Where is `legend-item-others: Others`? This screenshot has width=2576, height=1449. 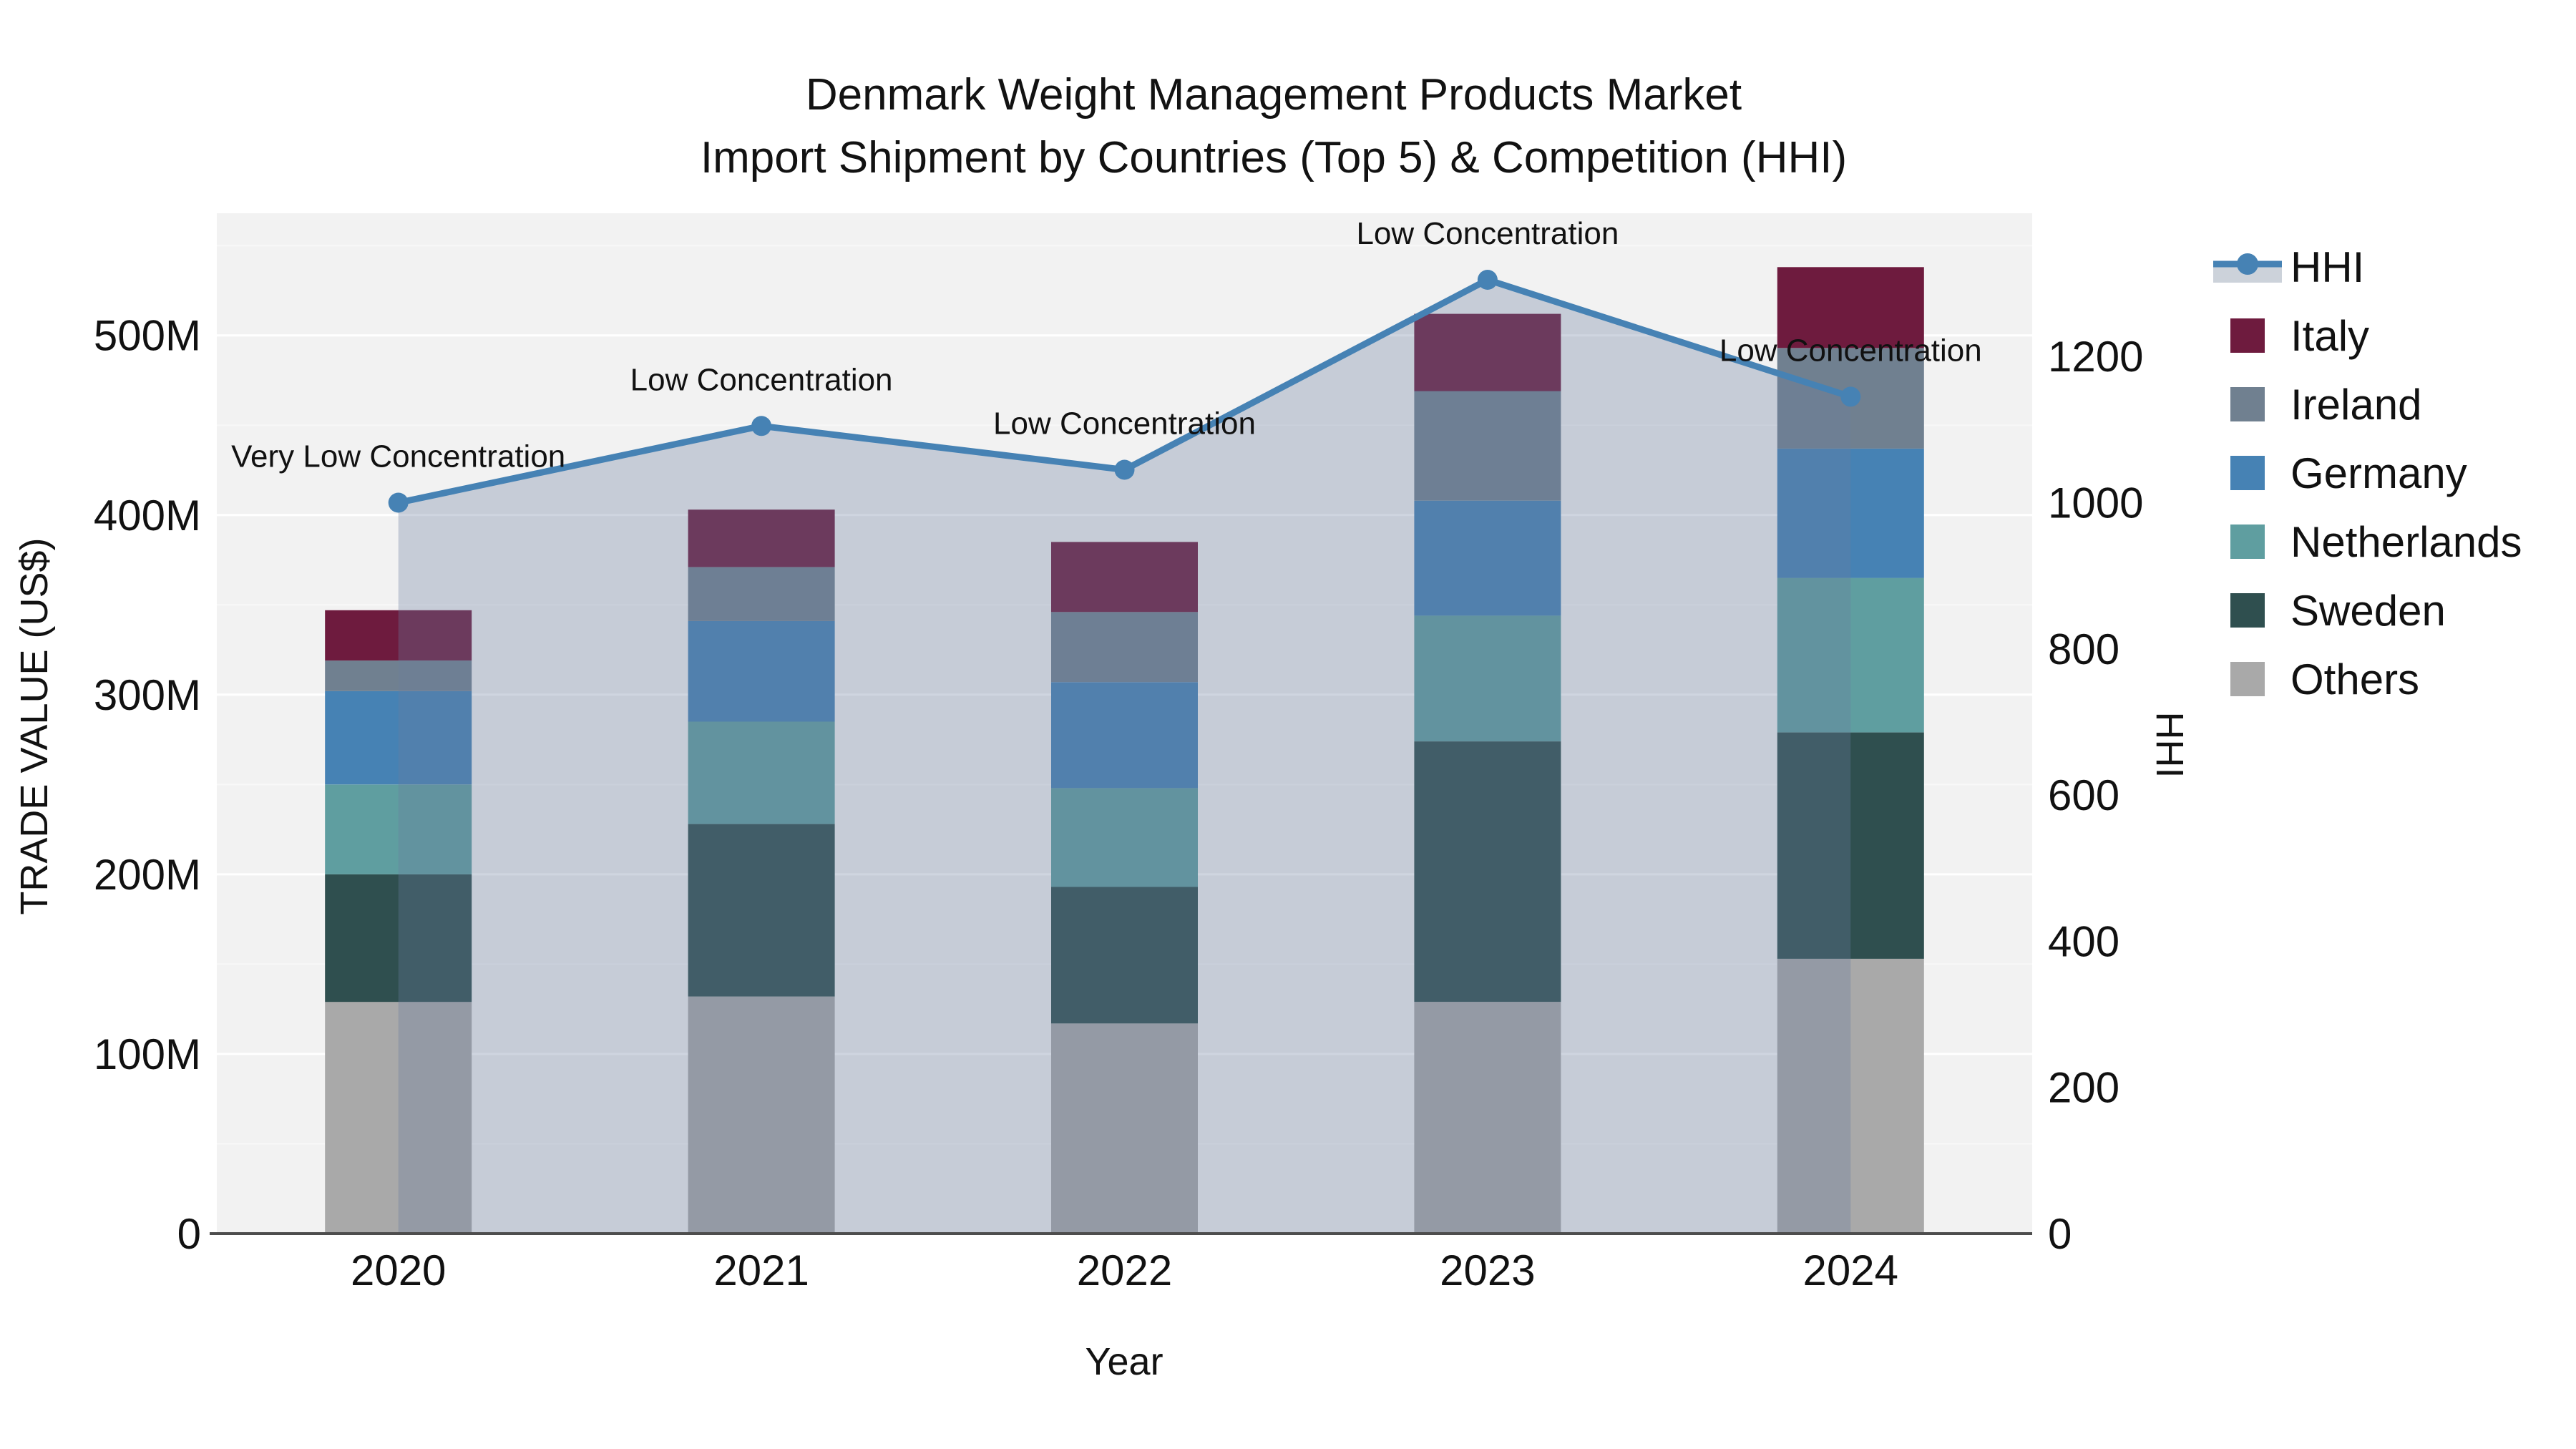
legend-item-others: Others is located at coordinates (2367, 679).